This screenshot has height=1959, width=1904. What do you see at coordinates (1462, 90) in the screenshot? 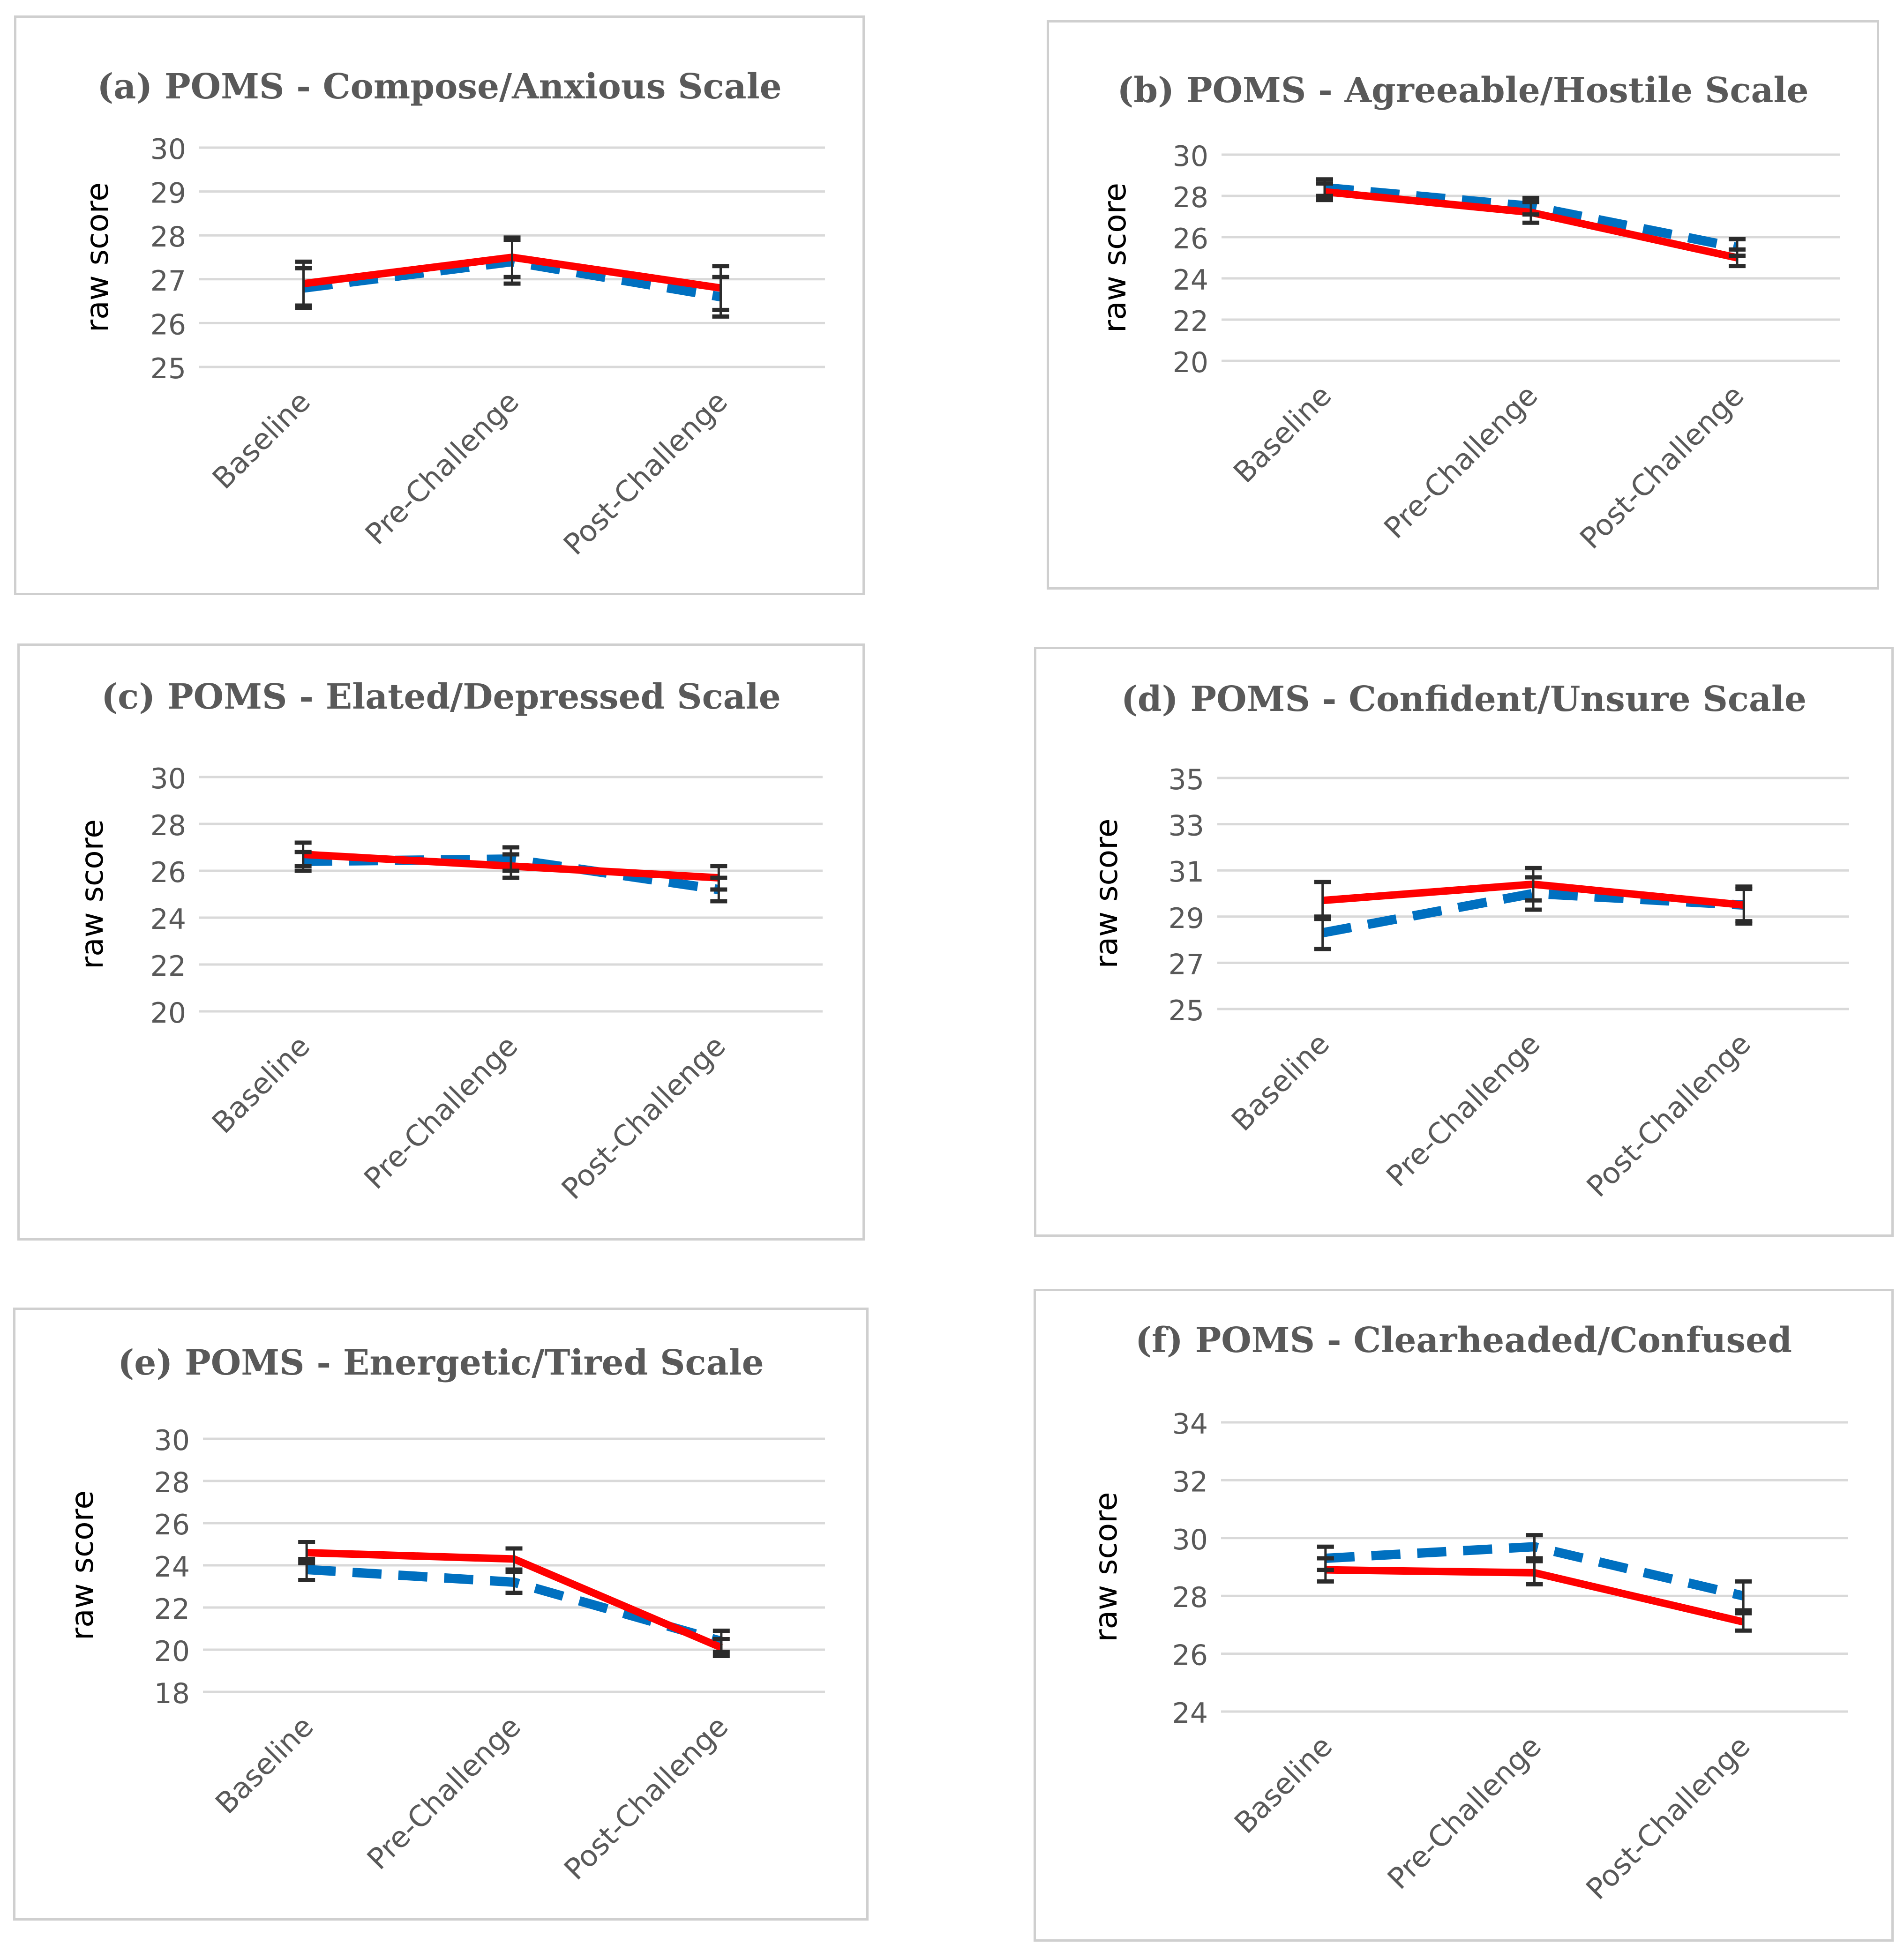
I see `chart-title: (b) POMS - Agreeable/Hostile Scale` at bounding box center [1462, 90].